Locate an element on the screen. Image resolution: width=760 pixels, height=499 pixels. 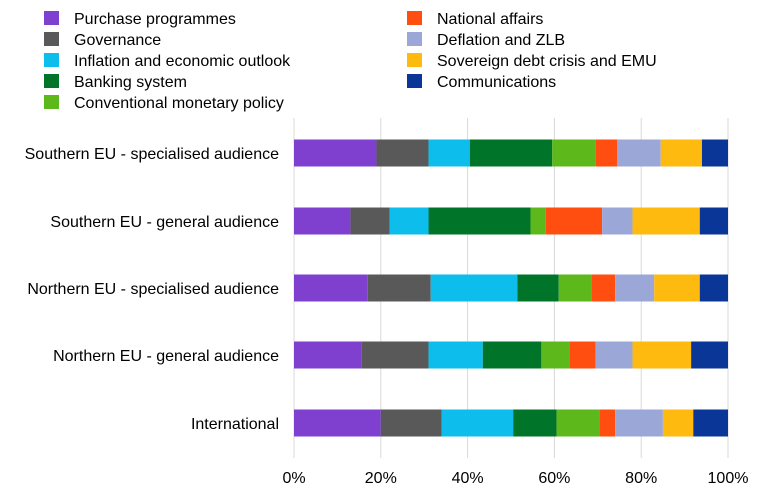
legend-label: Inflation and economic outlook is located at coordinates (182, 61).